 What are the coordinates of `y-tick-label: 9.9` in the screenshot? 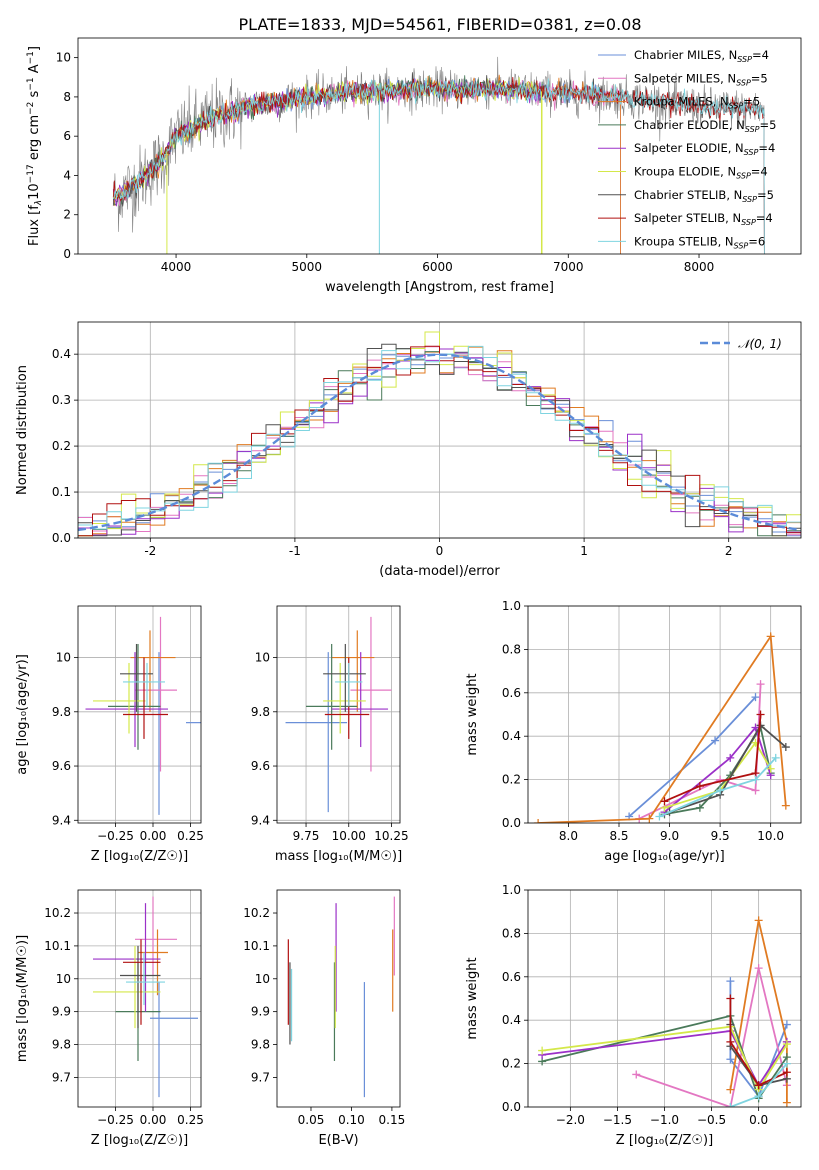 It's located at (260, 1012).